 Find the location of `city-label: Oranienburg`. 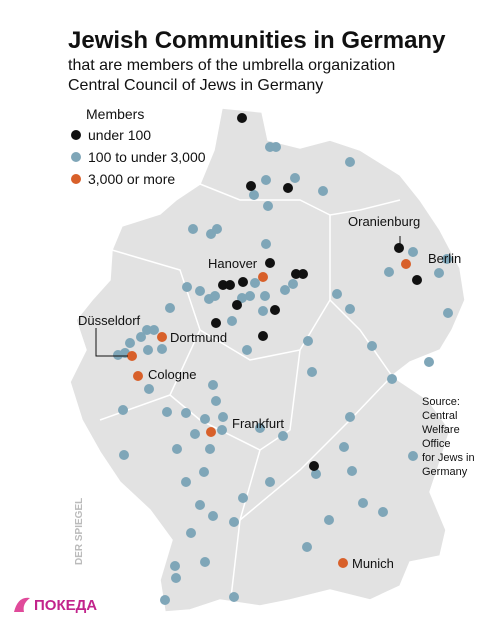

city-label: Oranienburg is located at coordinates (384, 221).